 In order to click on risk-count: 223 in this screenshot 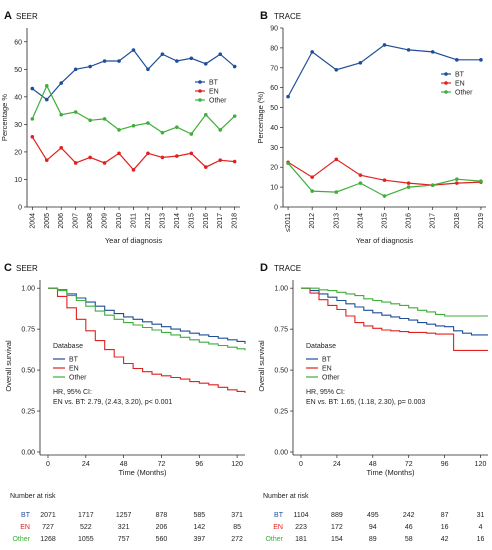, I will do `click(301, 527)`.